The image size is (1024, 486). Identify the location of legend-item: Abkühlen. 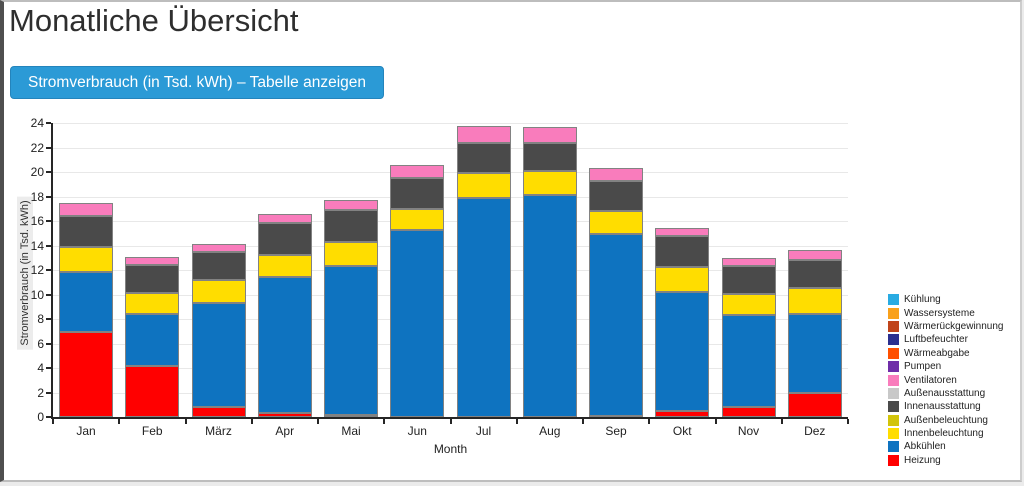
(946, 446).